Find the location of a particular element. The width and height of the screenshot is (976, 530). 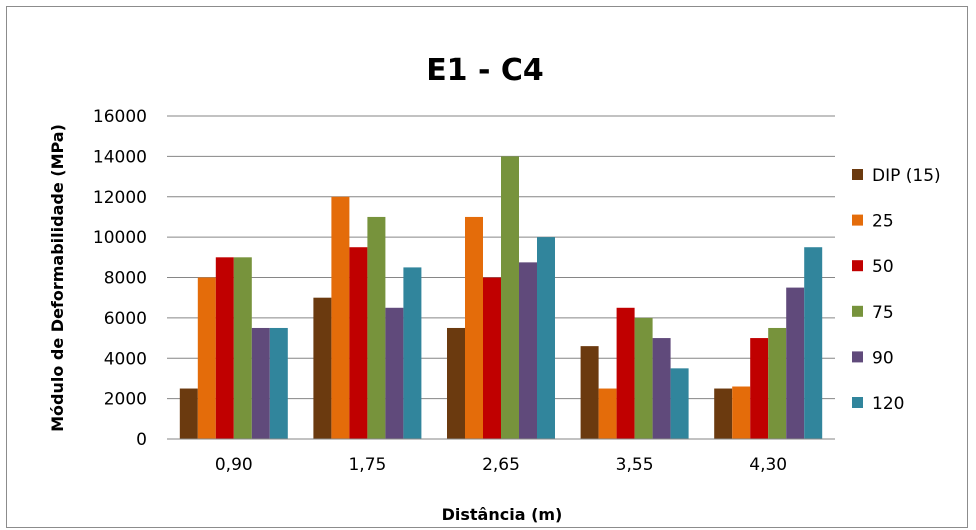

x-tick-label: 1,75 is located at coordinates (367, 465).